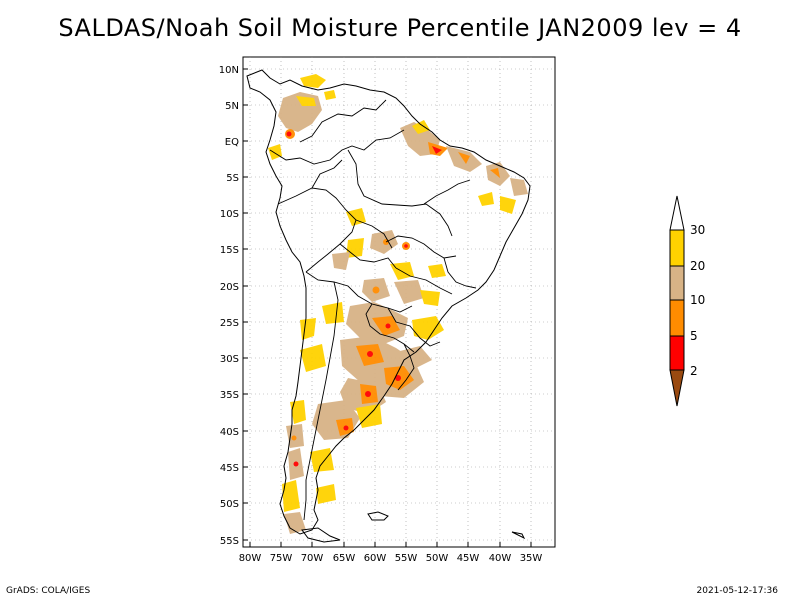 The width and height of the screenshot is (800, 600). What do you see at coordinates (229, 541) in the screenshot?
I see `lat-label-55s: 55S` at bounding box center [229, 541].